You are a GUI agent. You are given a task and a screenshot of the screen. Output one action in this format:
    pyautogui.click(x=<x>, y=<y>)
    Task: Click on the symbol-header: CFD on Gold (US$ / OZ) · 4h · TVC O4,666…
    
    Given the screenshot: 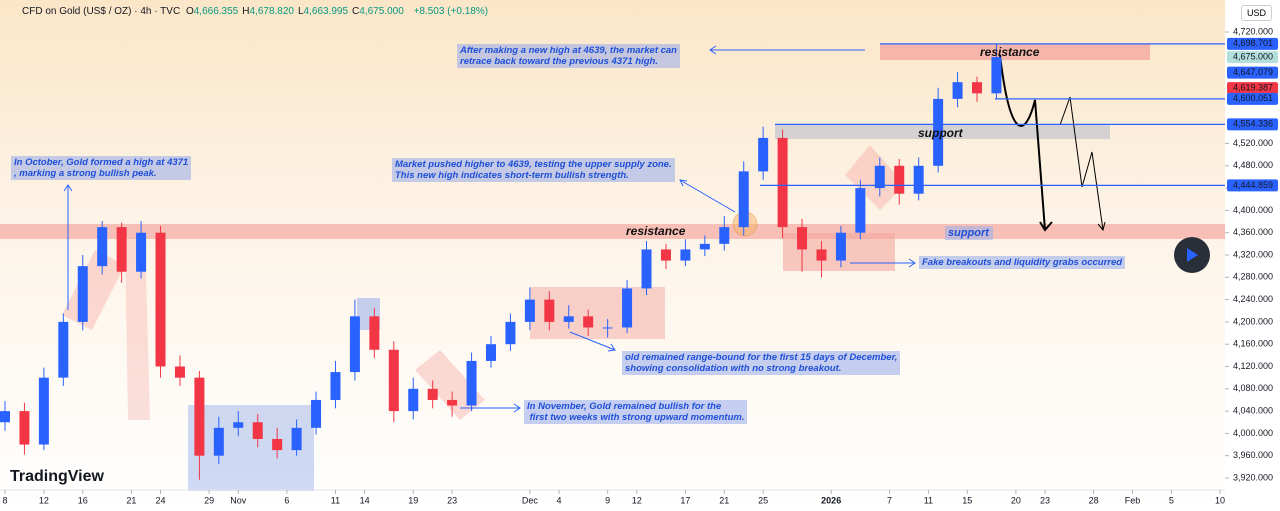 What is the action you would take?
    pyautogui.click(x=257, y=11)
    